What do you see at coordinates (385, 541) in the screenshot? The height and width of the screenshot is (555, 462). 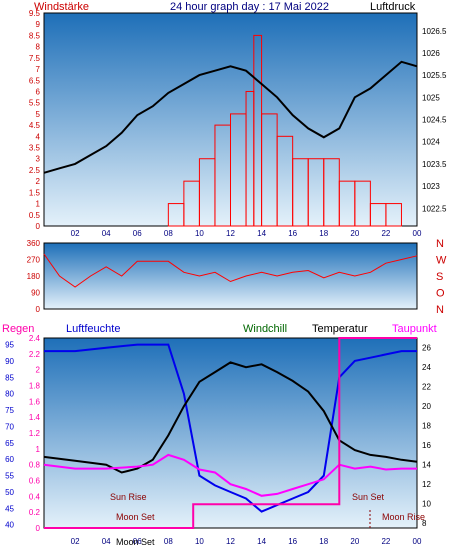 I see `x-tick-label: 22` at bounding box center [385, 541].